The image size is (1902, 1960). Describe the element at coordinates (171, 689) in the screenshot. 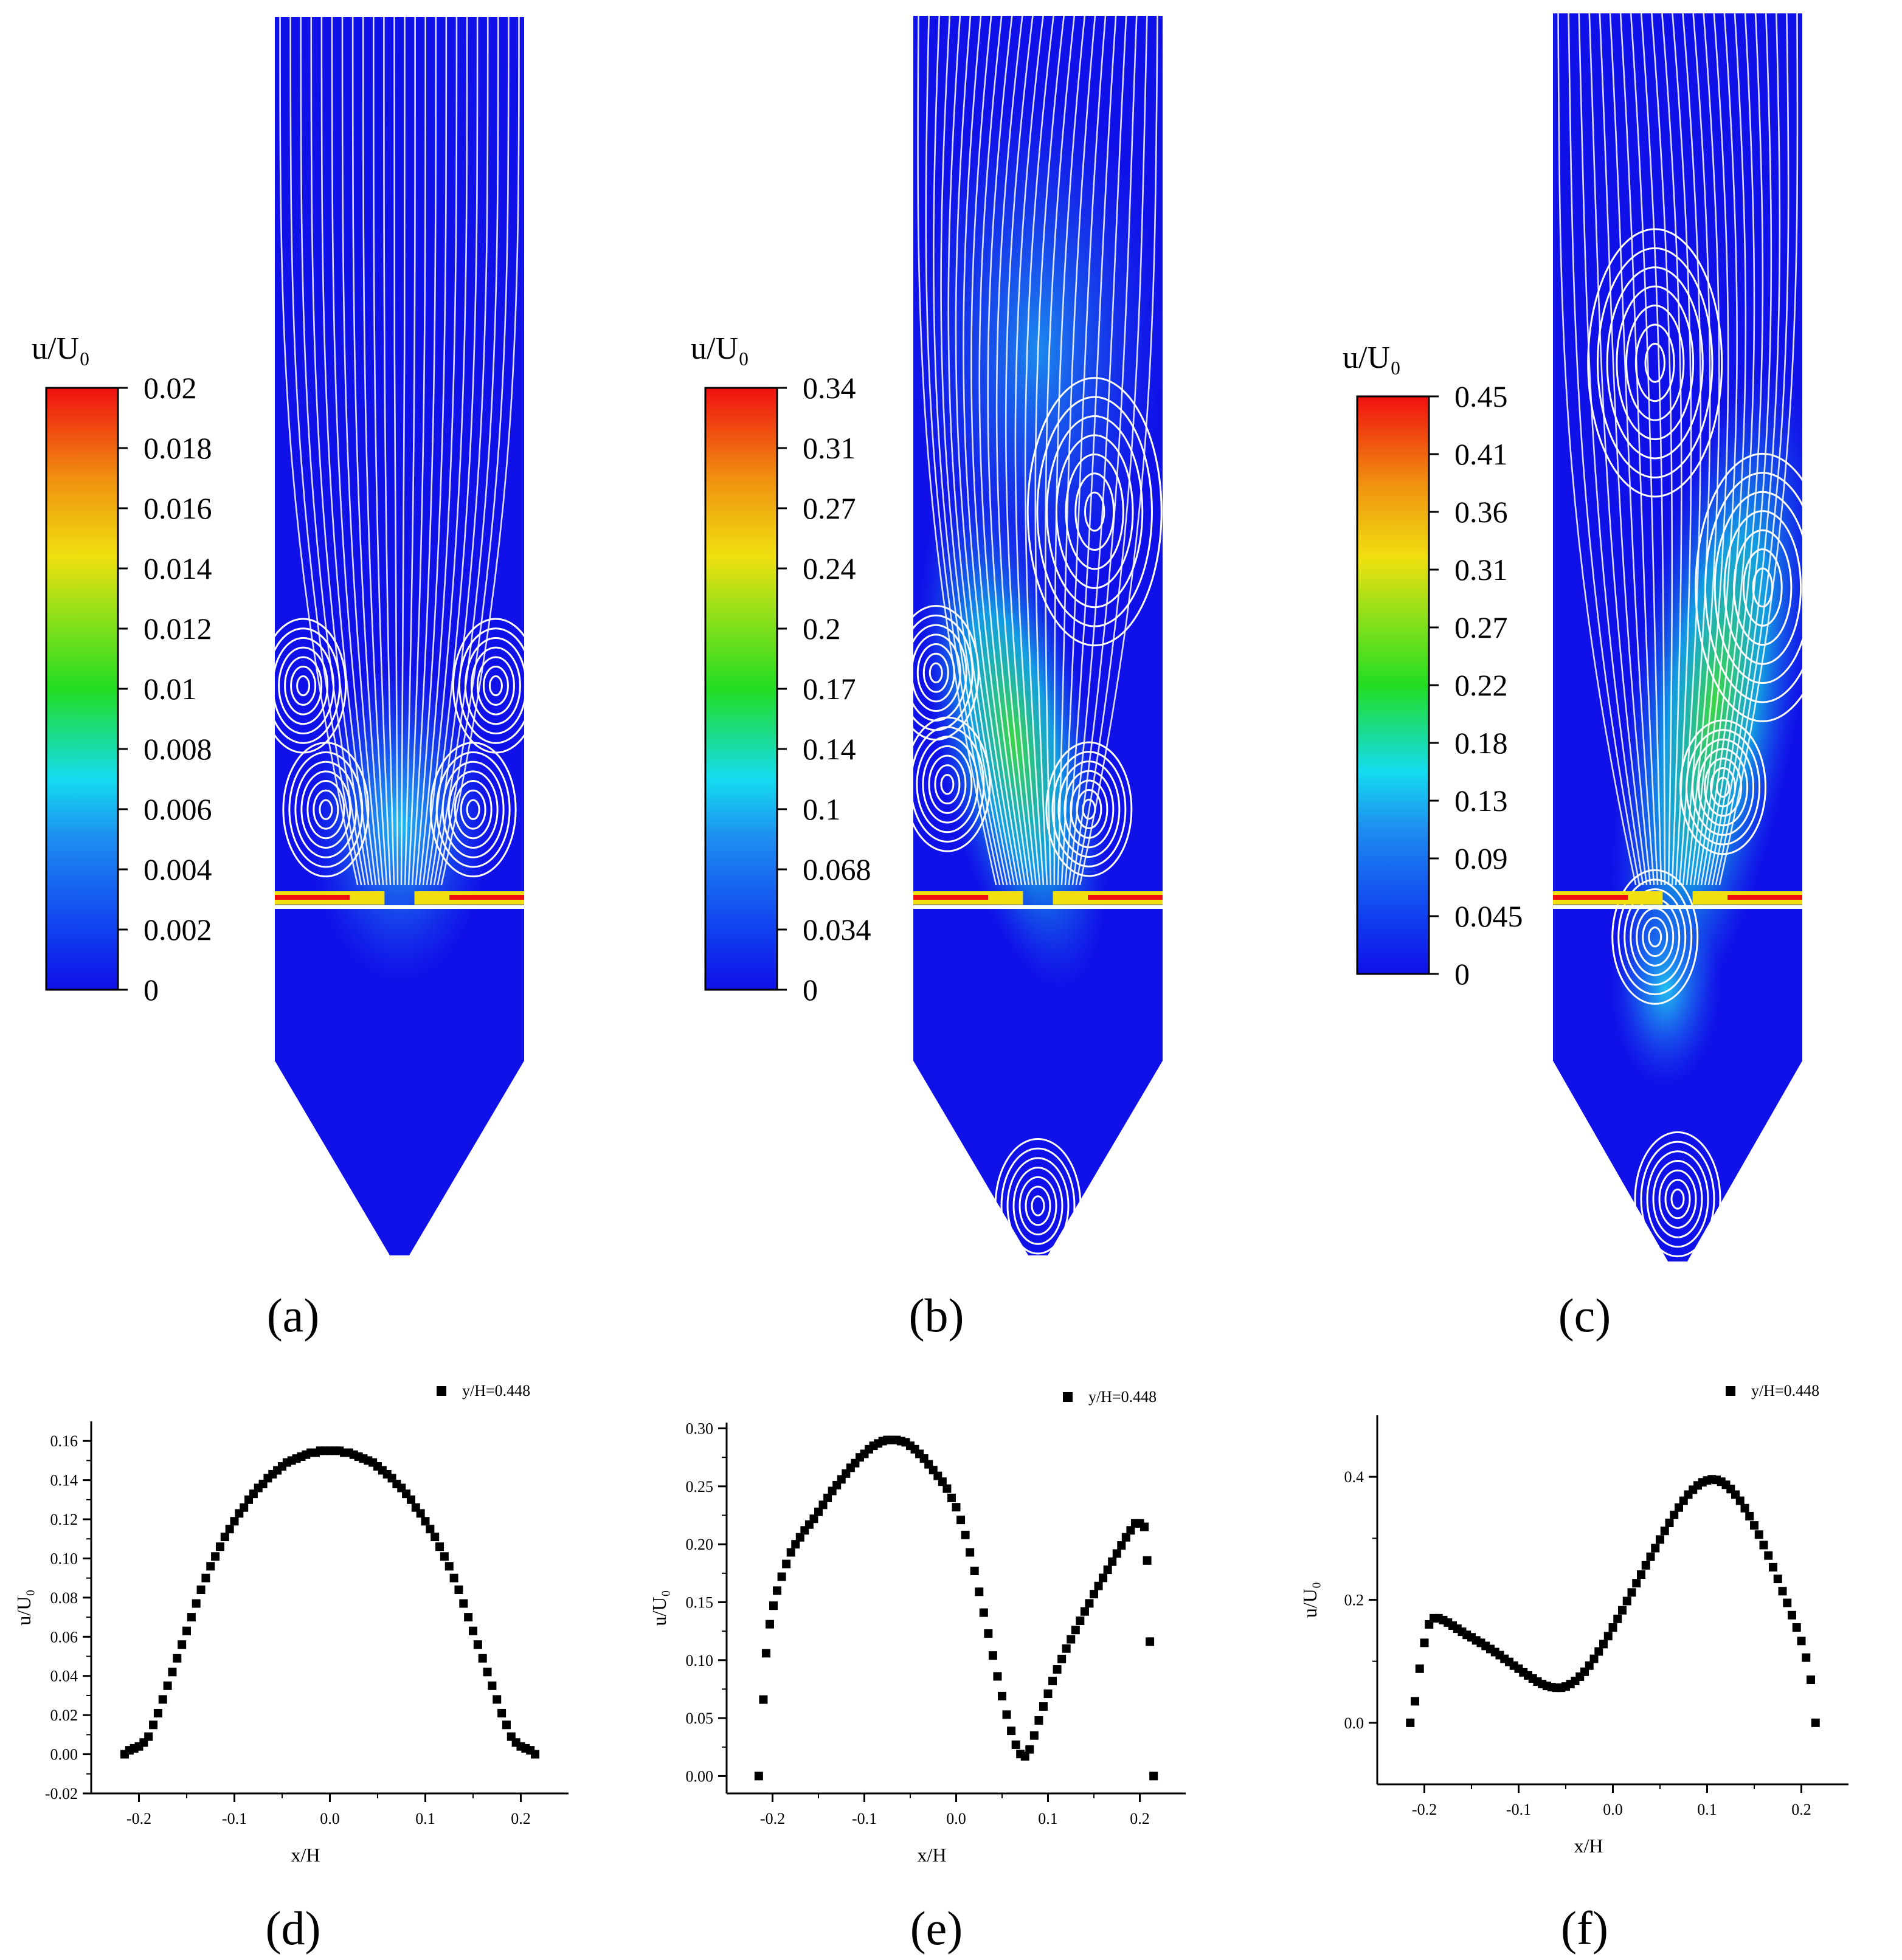

I see `colorbar-tick-label: 0.01` at that location.